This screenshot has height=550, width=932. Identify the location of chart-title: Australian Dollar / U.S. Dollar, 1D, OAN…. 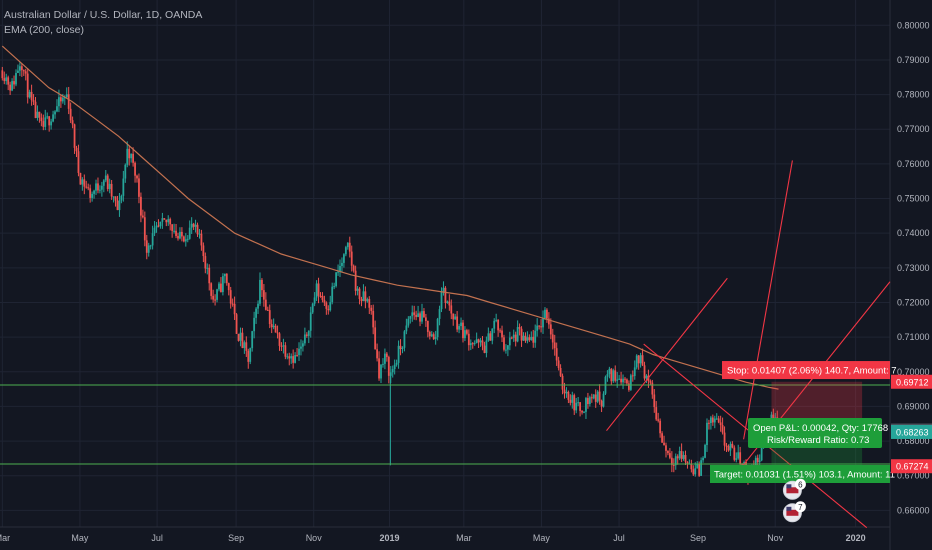
(103, 15).